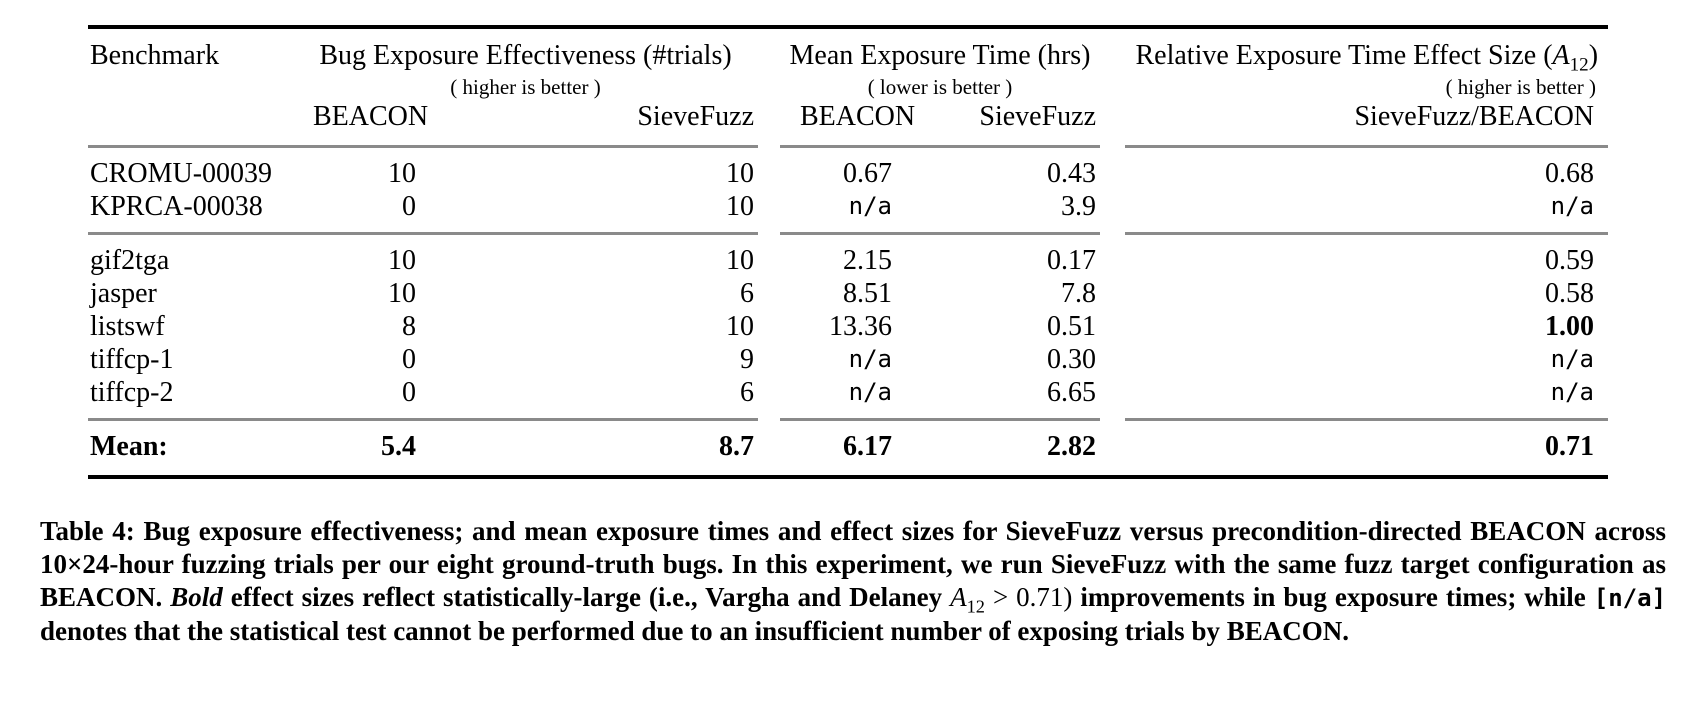 The image size is (1706, 705). What do you see at coordinates (975, 606) in the screenshot?
I see `caption-segment: 12` at bounding box center [975, 606].